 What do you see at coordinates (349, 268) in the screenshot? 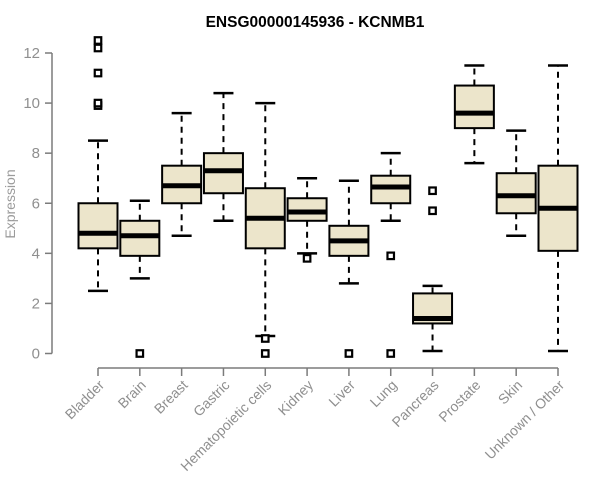
I see `boxplot-liver` at bounding box center [349, 268].